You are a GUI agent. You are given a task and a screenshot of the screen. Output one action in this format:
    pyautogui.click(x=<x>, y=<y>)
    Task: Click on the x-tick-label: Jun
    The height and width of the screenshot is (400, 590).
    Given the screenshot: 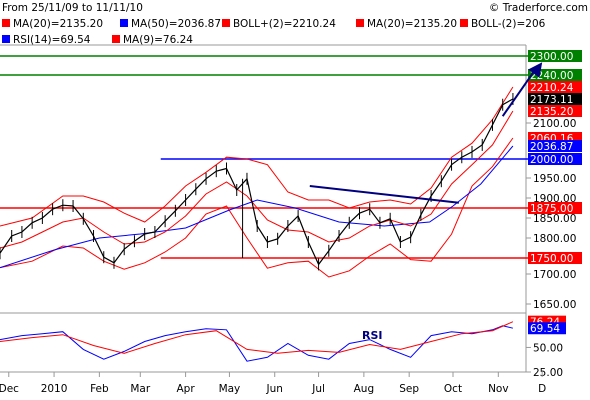 What is the action you would take?
    pyautogui.click(x=274, y=389)
    